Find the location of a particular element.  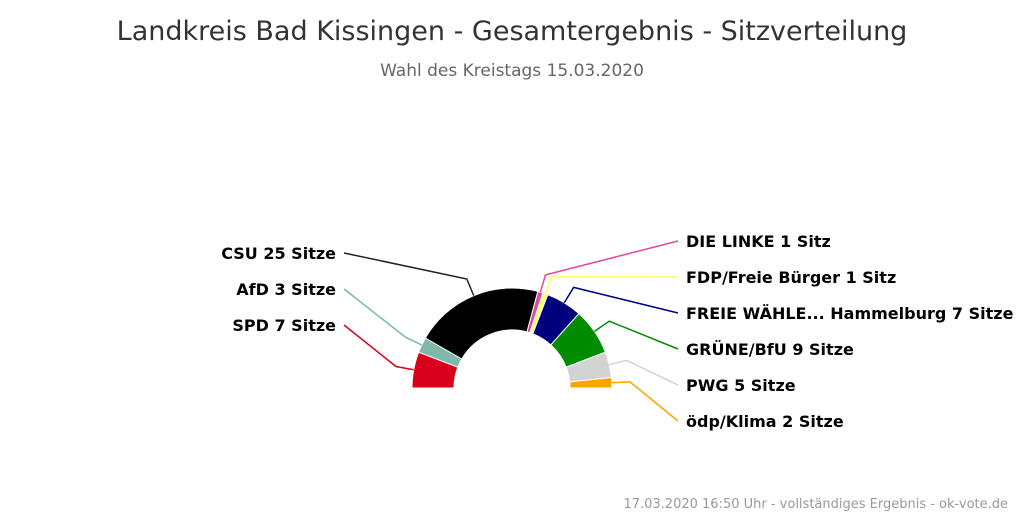

connector-freie-wahle-hammelburg is located at coordinates (621, 300).